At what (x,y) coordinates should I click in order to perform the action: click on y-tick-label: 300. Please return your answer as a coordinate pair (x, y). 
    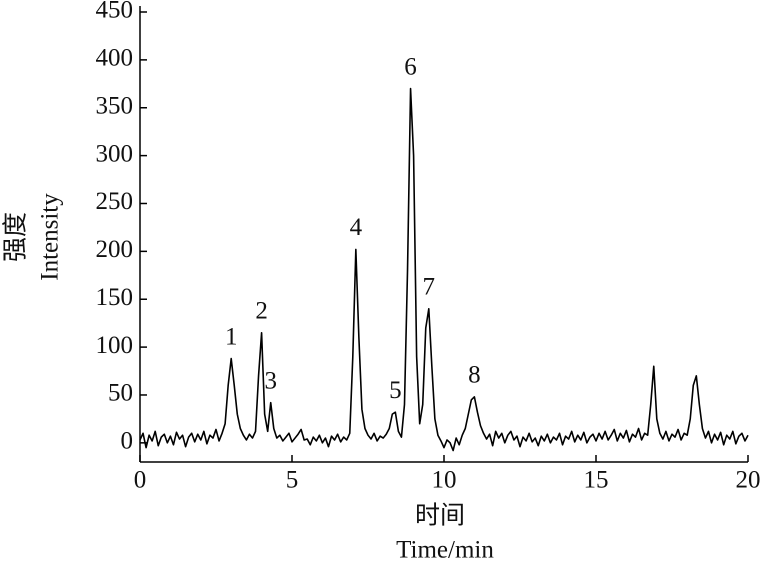
    Looking at the image, I should click on (115, 153).